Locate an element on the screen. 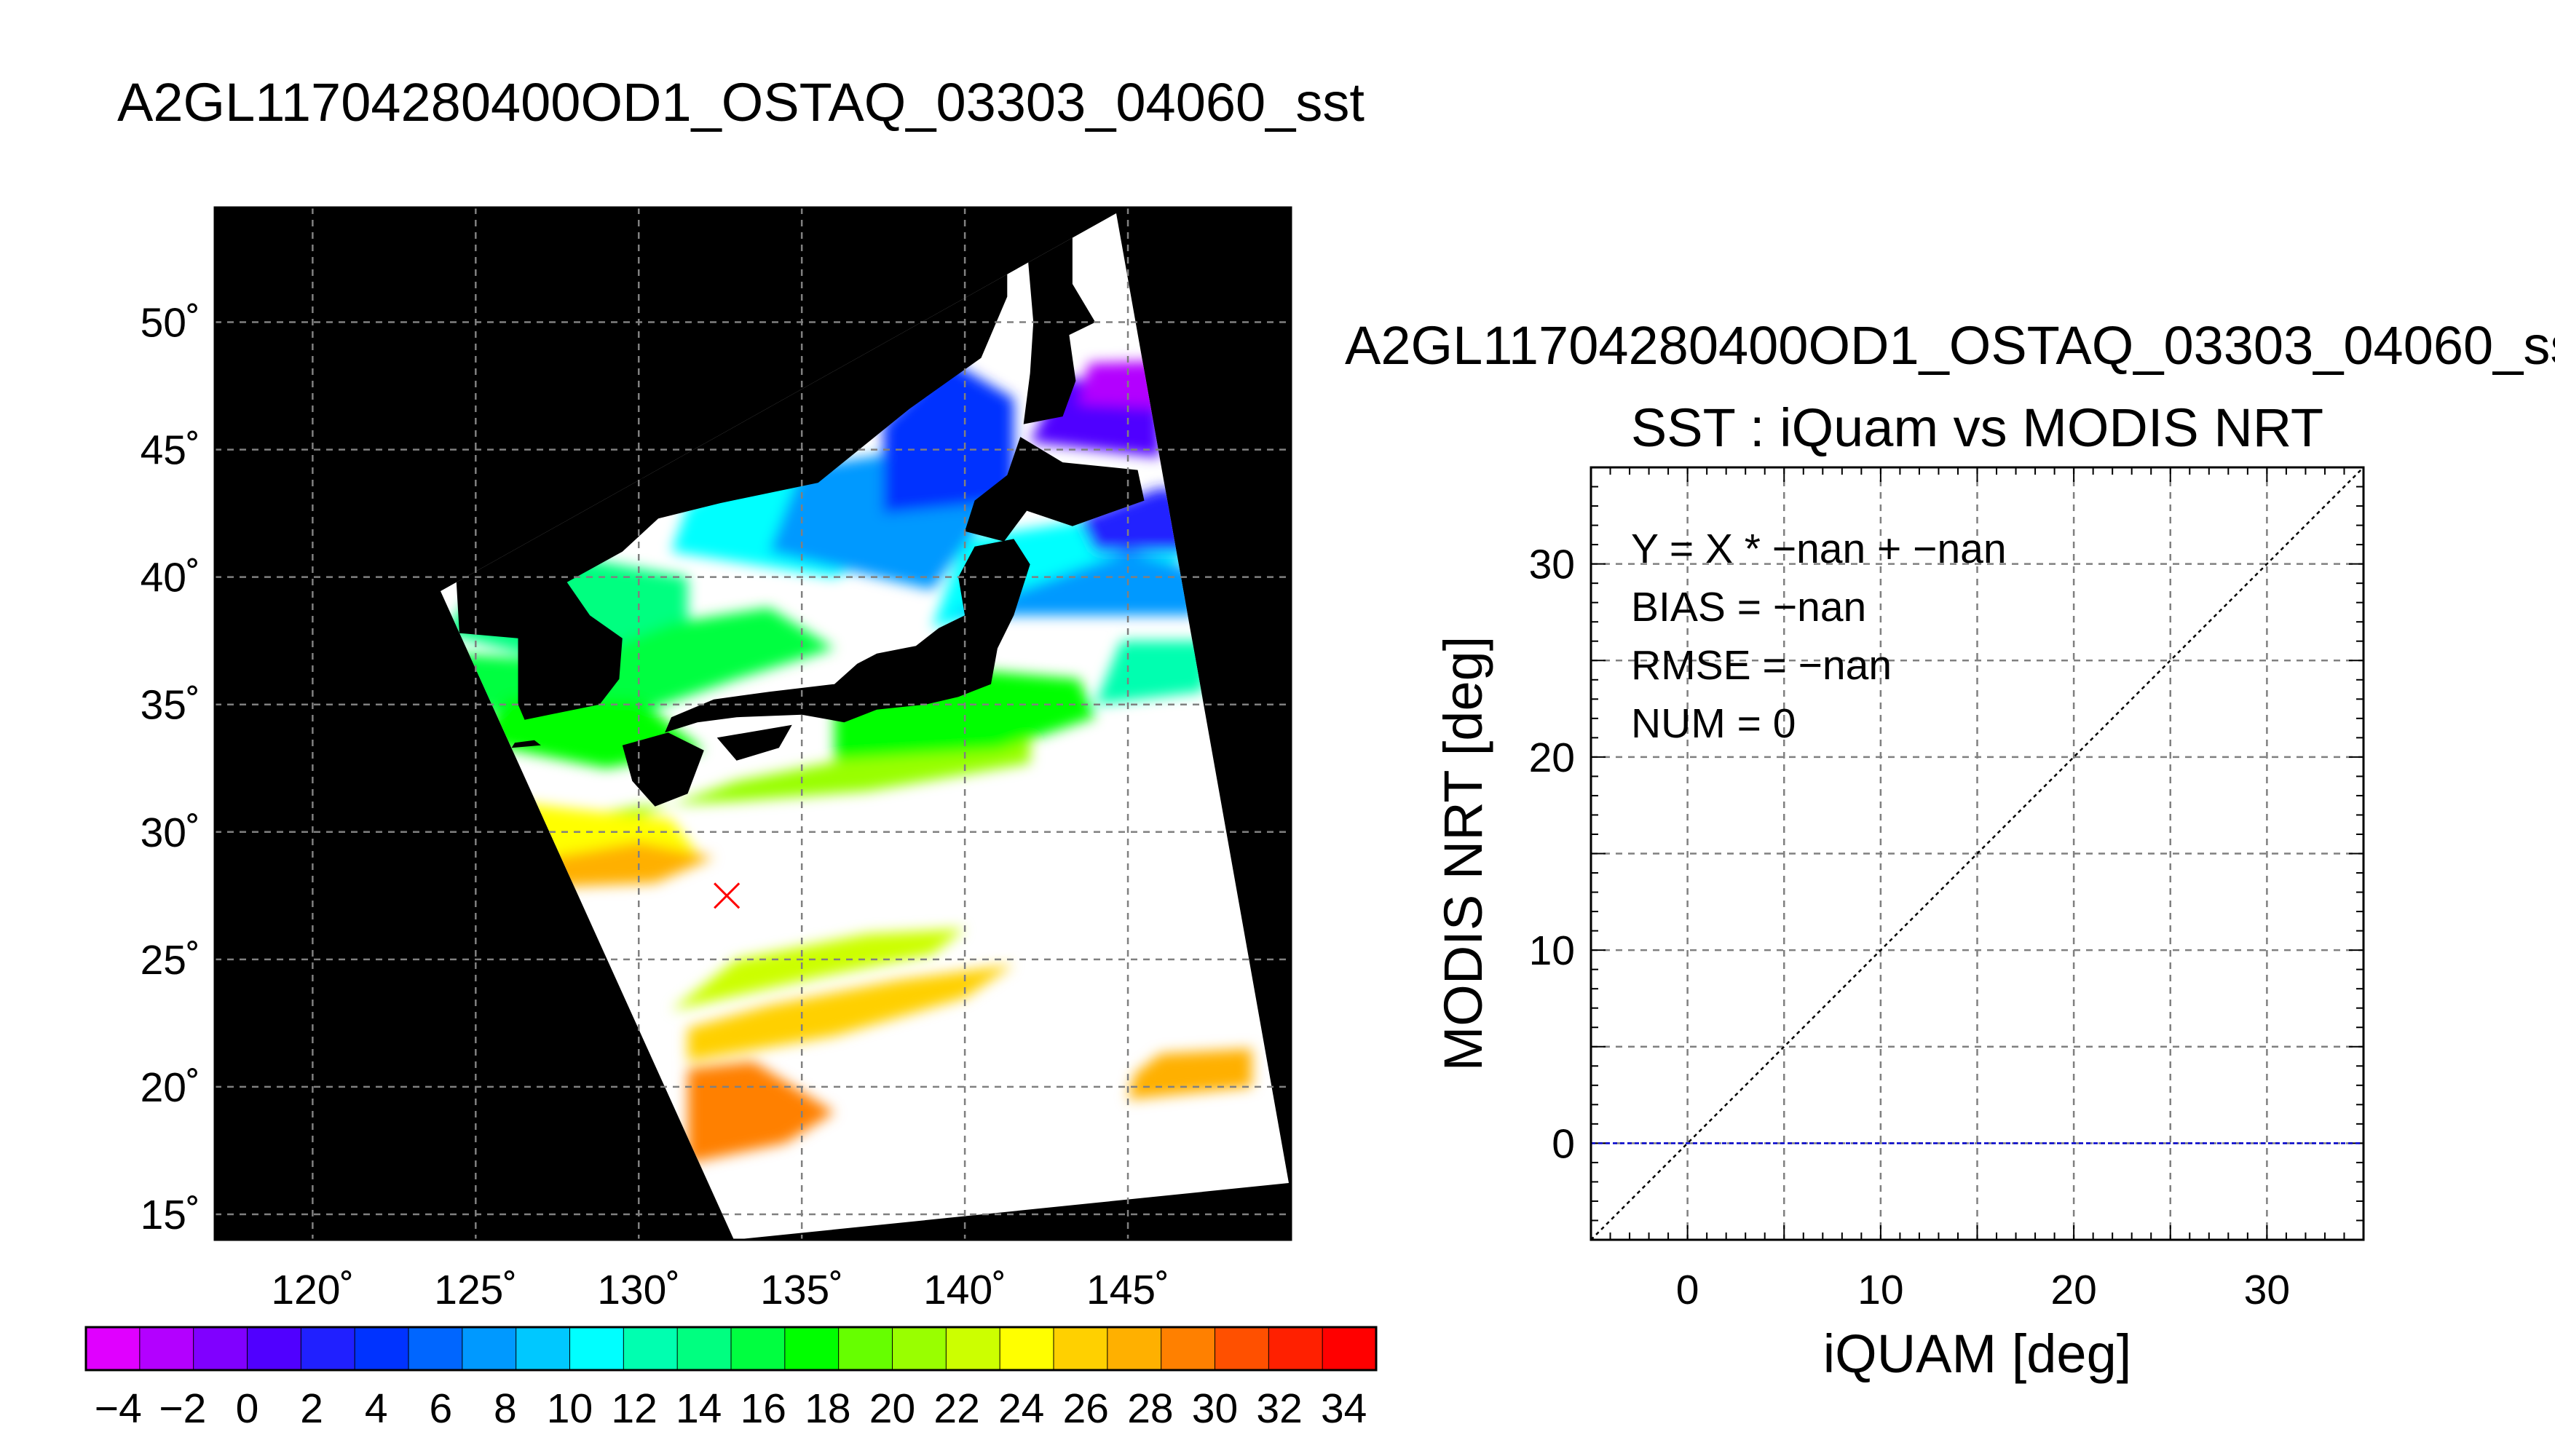 This screenshot has height=1456, width=2555. colorbar-tick-label: 2 is located at coordinates (311, 1408).